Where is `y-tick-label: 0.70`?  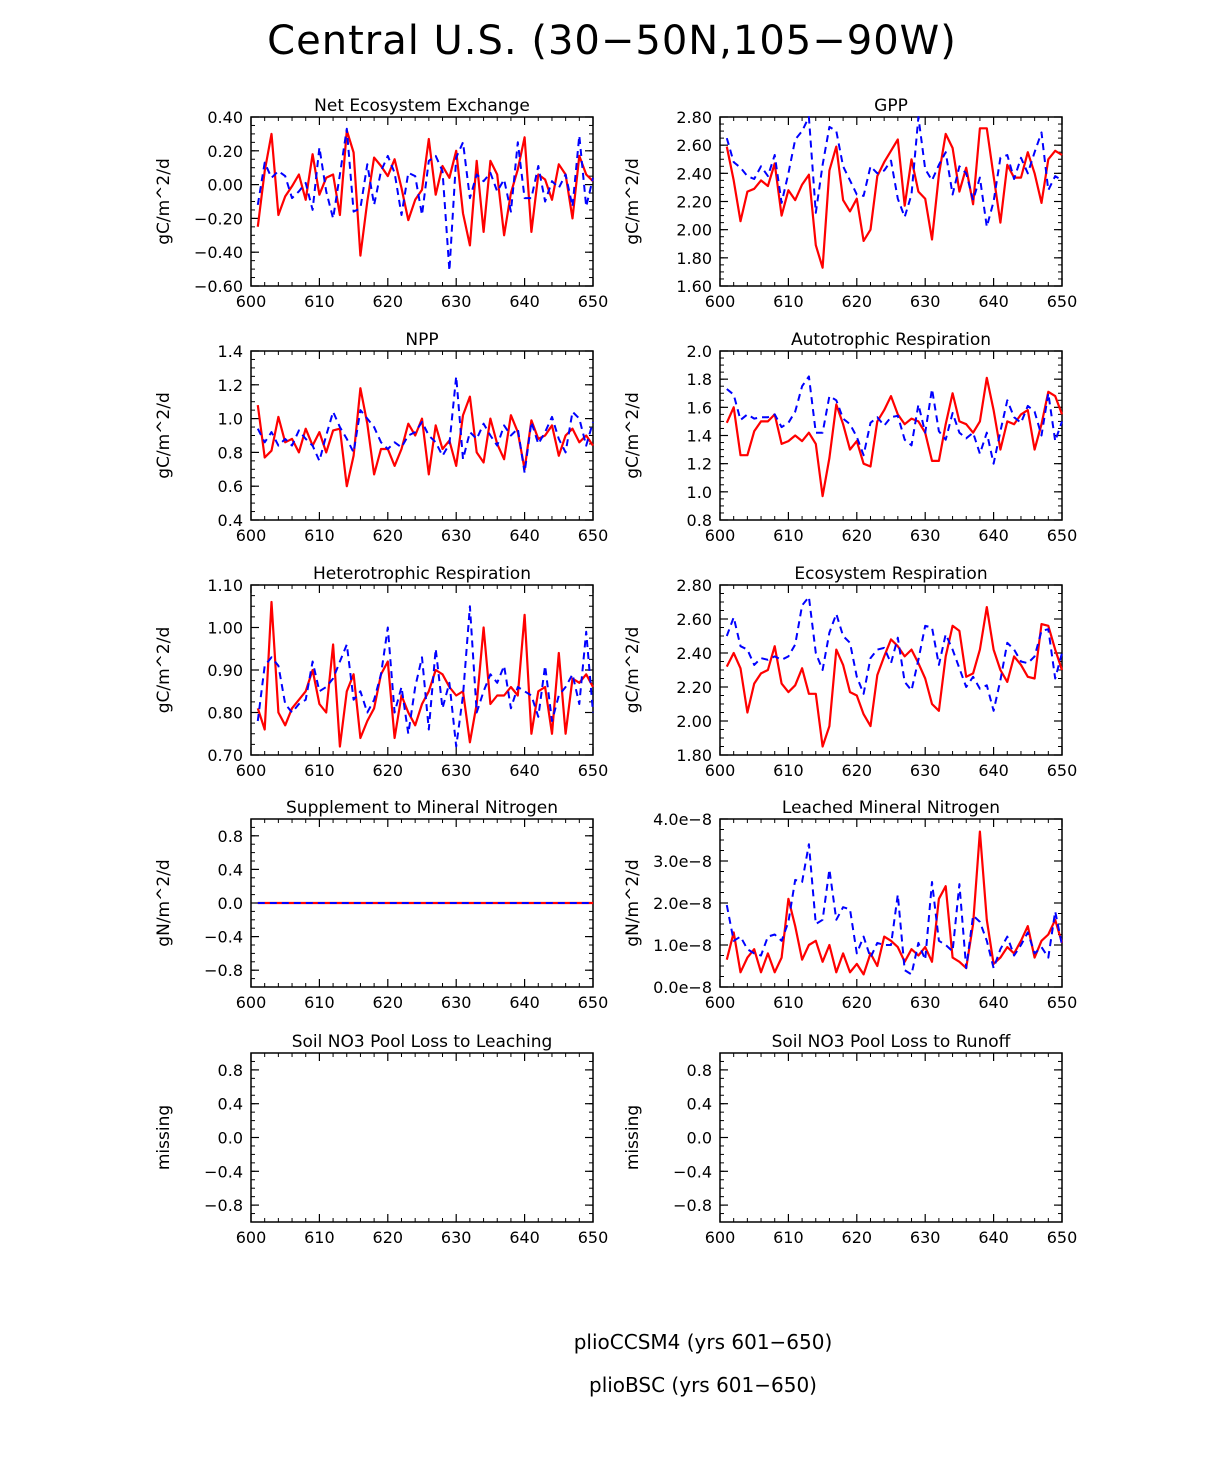 y-tick-label: 0.70 is located at coordinates (225, 755).